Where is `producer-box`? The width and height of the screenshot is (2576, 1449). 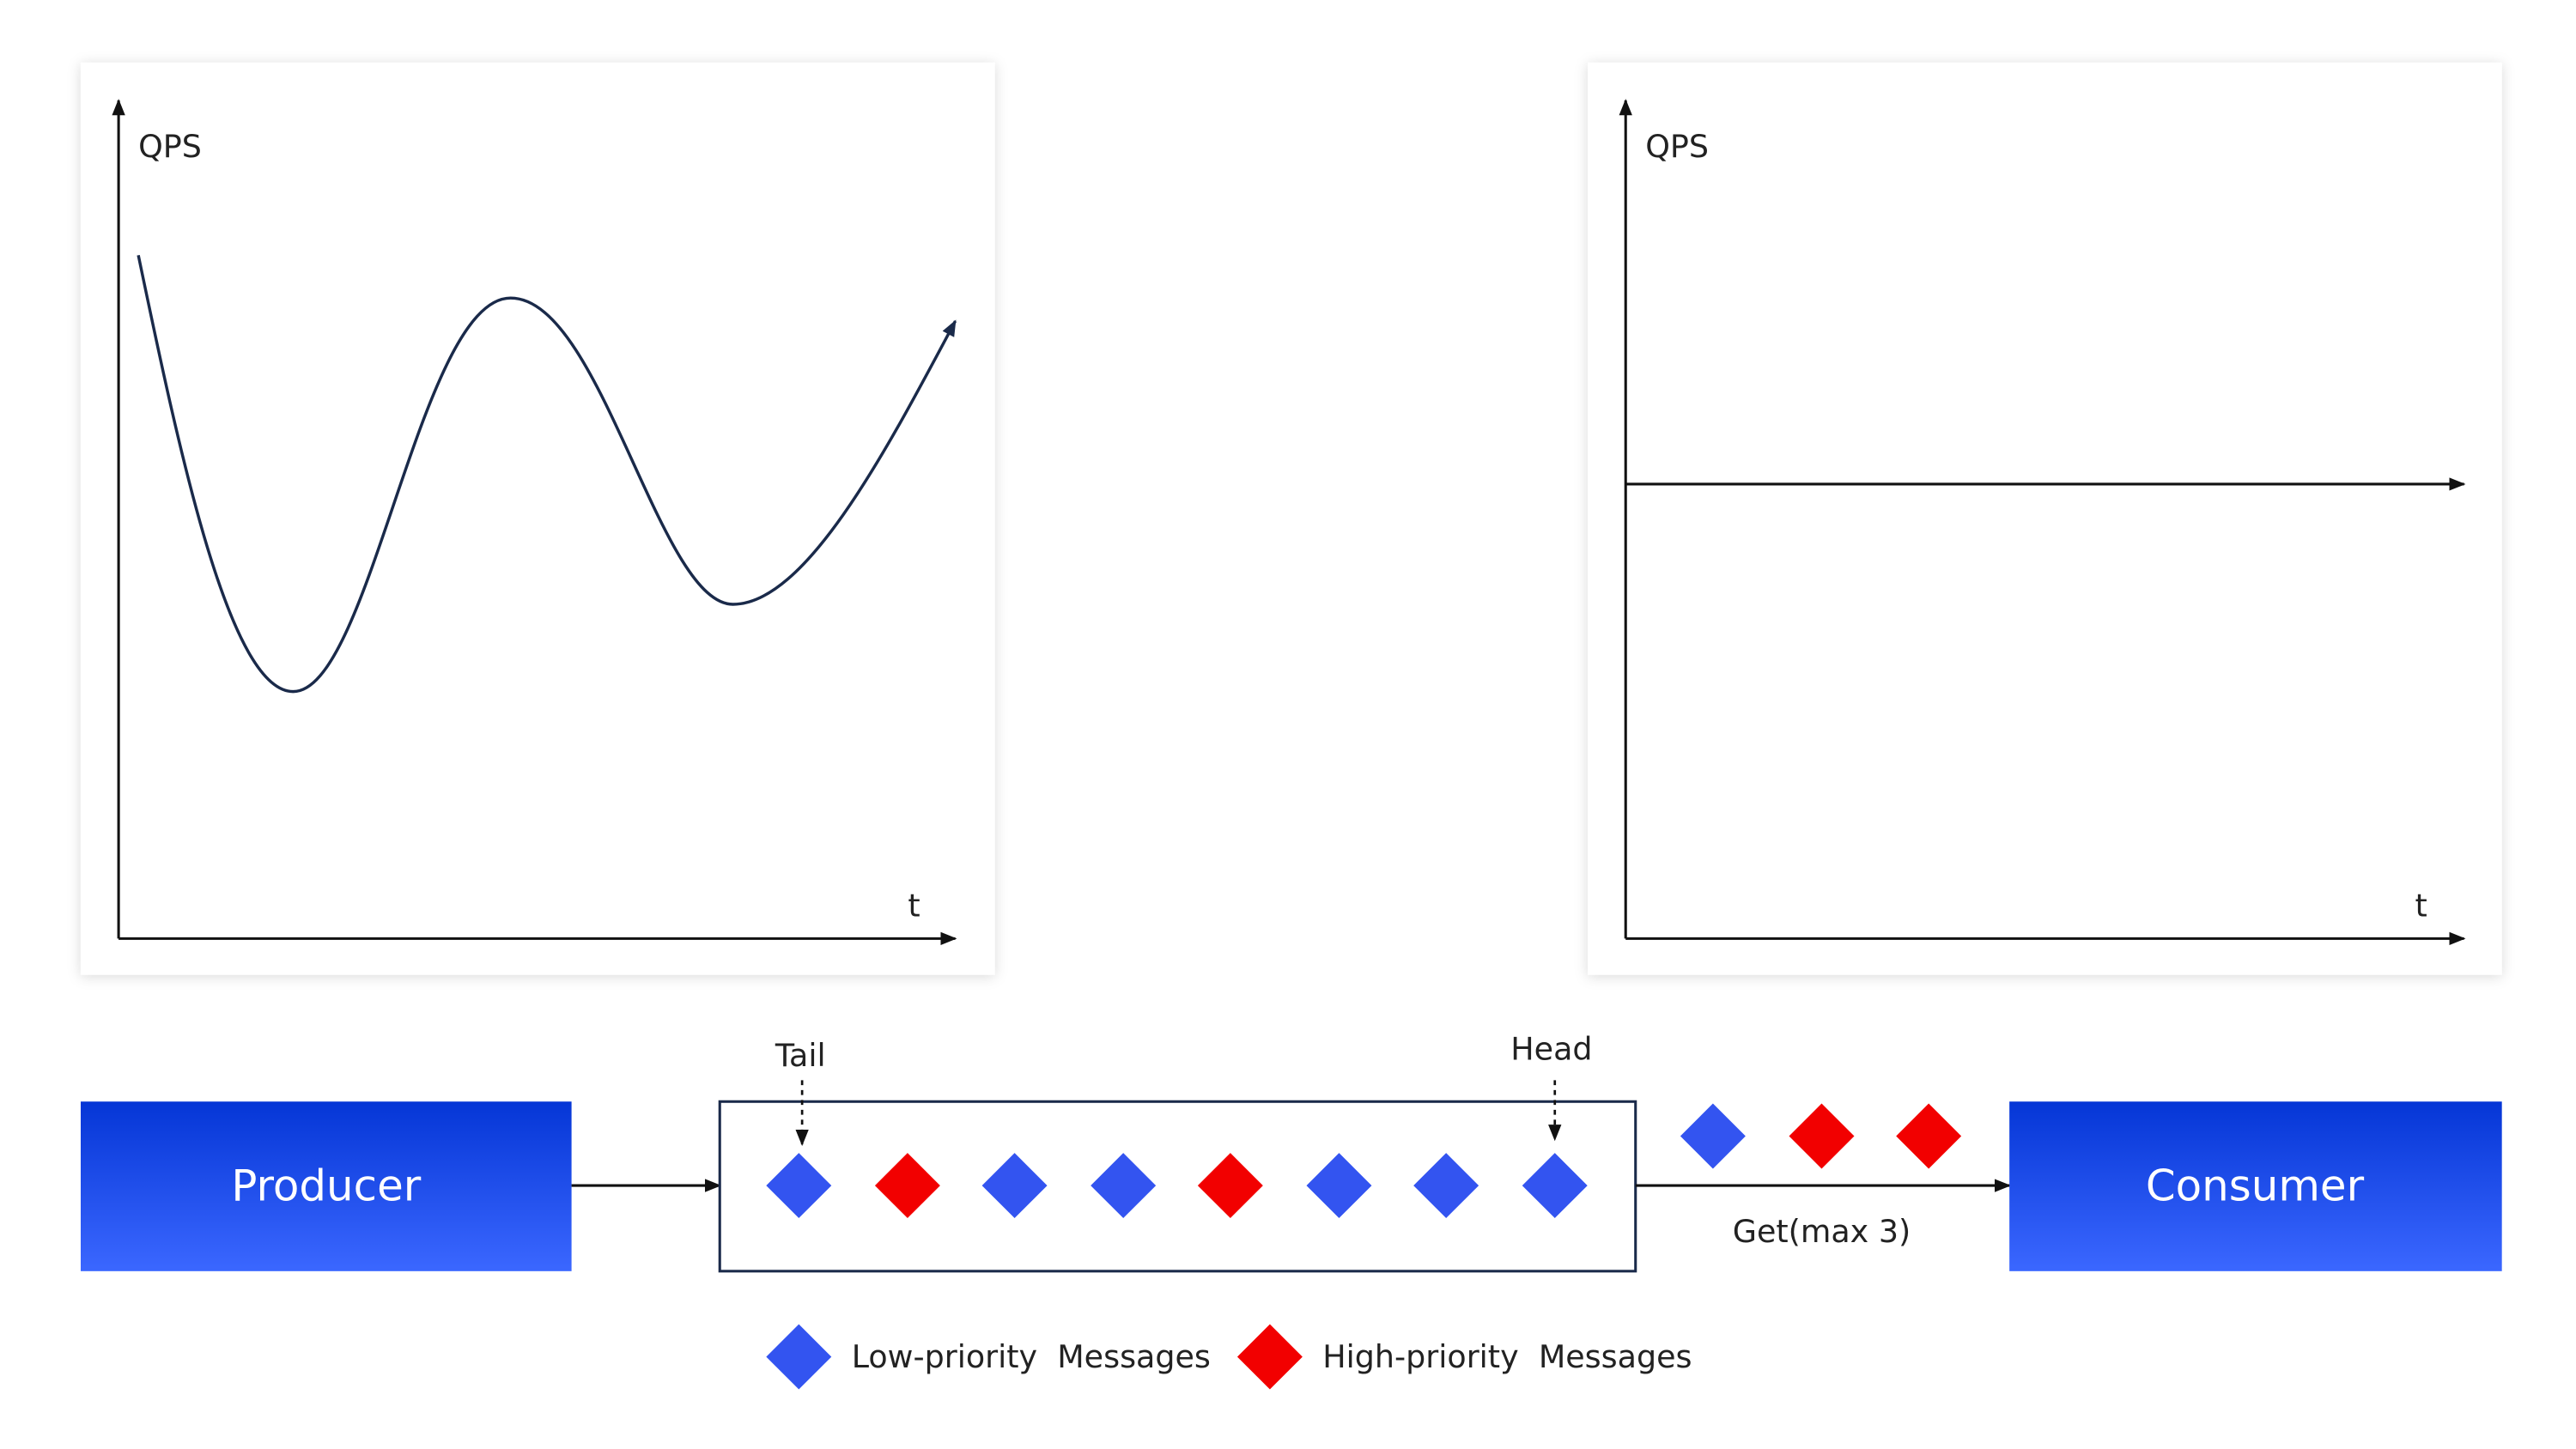 producer-box is located at coordinates (326, 1186).